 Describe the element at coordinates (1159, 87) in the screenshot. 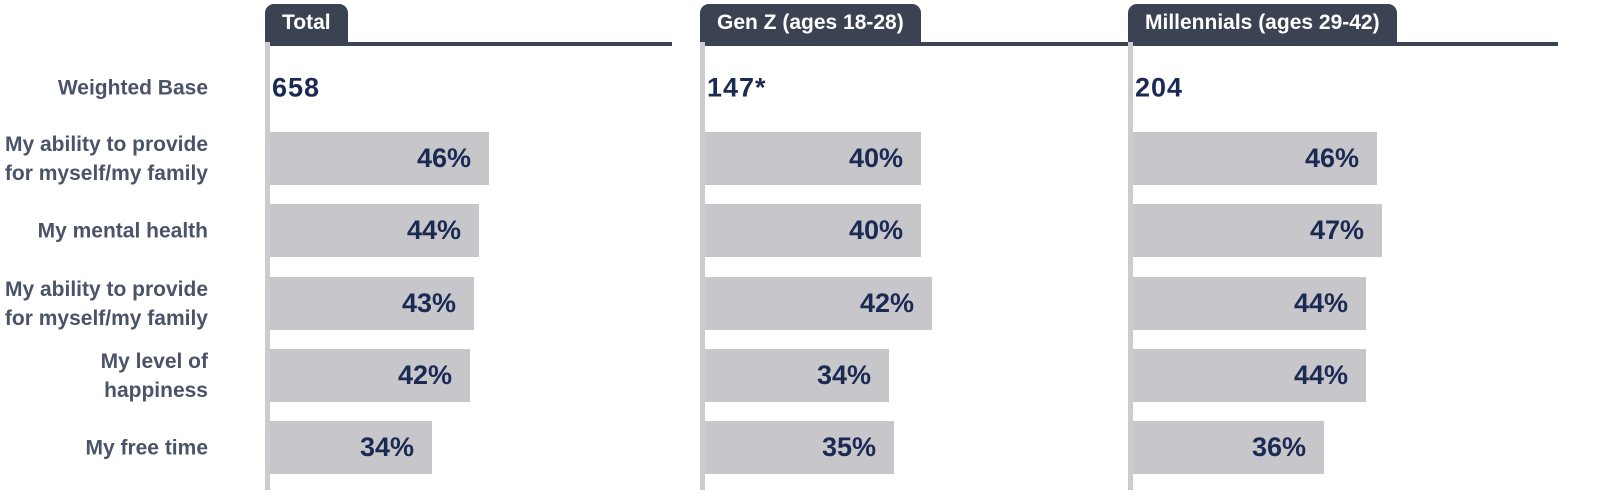

I see `weighted-base-value: 204` at that location.